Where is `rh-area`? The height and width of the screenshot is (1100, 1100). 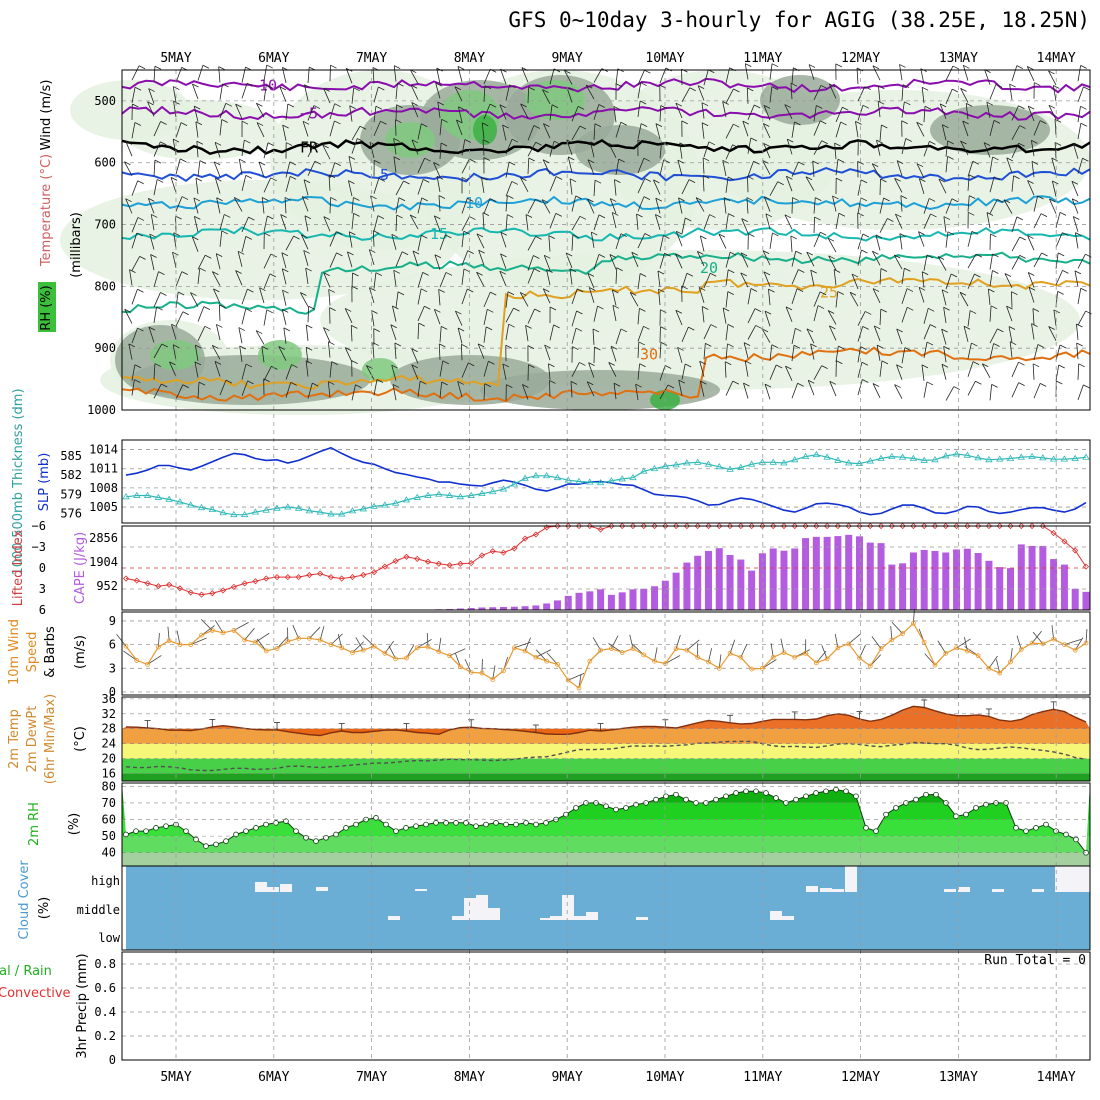
rh-area is located at coordinates (620, 150).